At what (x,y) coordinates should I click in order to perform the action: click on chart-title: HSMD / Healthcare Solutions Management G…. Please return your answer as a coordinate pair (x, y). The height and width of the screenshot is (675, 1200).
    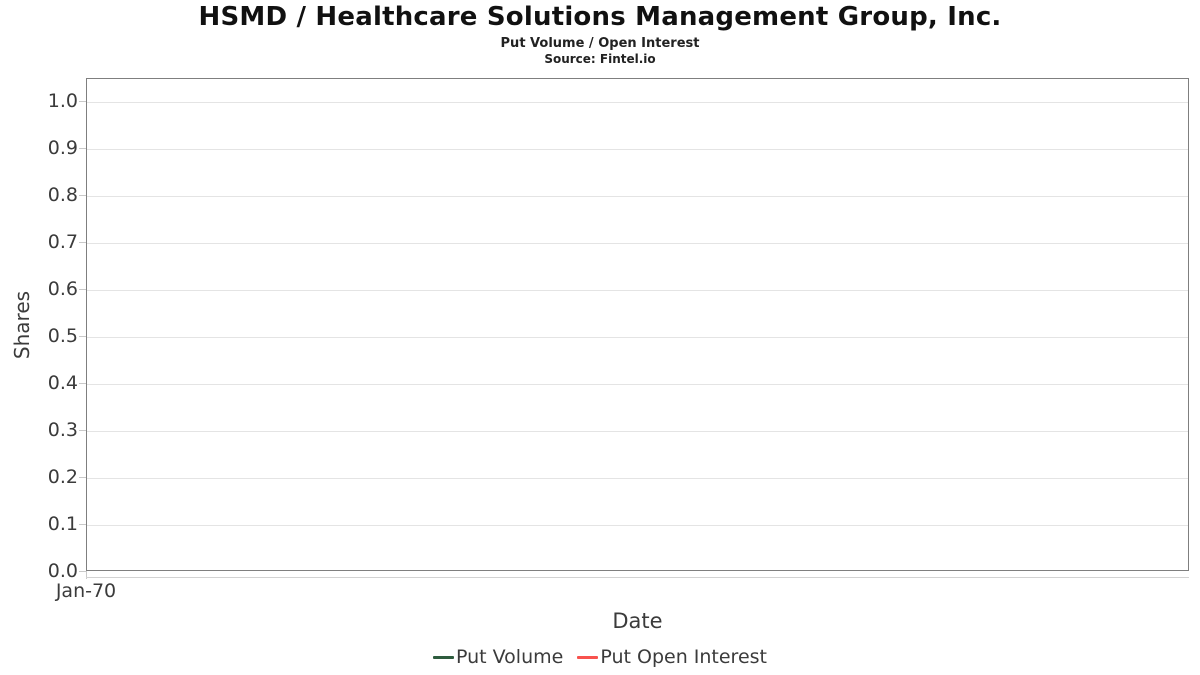
    Looking at the image, I should click on (600, 17).